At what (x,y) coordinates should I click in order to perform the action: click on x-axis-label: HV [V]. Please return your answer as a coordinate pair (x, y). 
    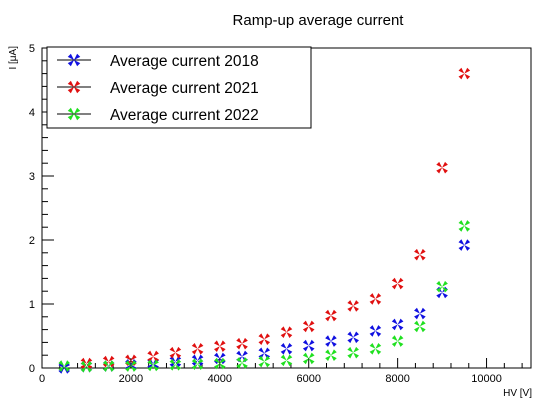
    Looking at the image, I should click on (517, 393).